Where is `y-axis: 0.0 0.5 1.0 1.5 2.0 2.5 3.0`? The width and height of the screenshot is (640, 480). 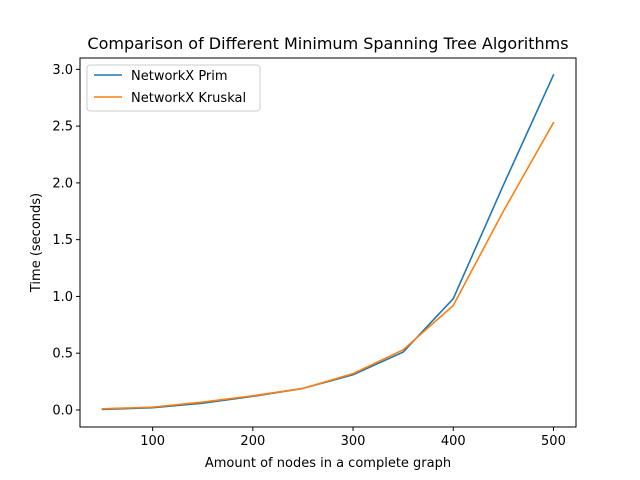 y-axis: 0.0 0.5 1.0 1.5 2.0 2.5 3.0 is located at coordinates (66, 240).